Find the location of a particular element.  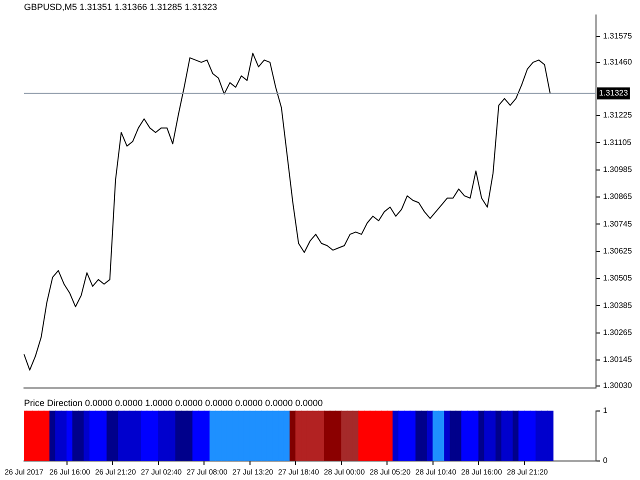

y-tick-label: 1.30505 is located at coordinates (617, 278).